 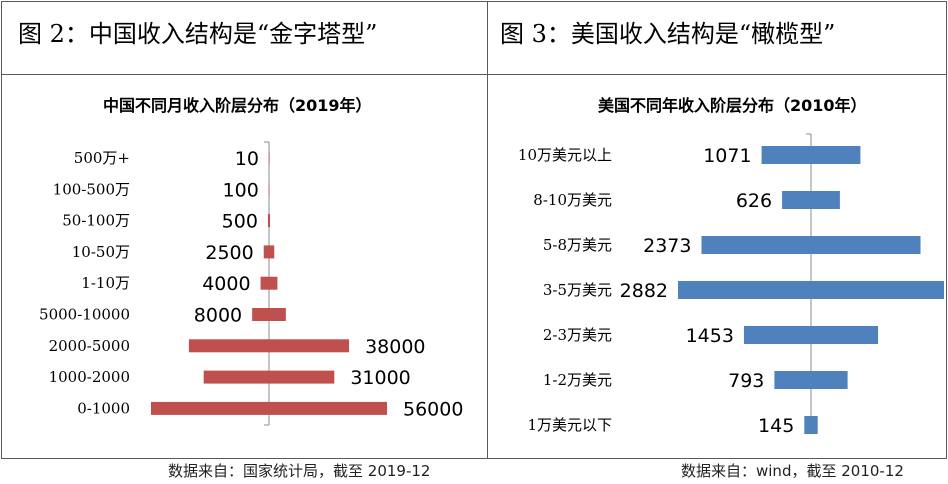 What do you see at coordinates (732, 105) in the screenshot?
I see `us-chart-title: 美国不同年收入阶层分布（2010年）` at bounding box center [732, 105].